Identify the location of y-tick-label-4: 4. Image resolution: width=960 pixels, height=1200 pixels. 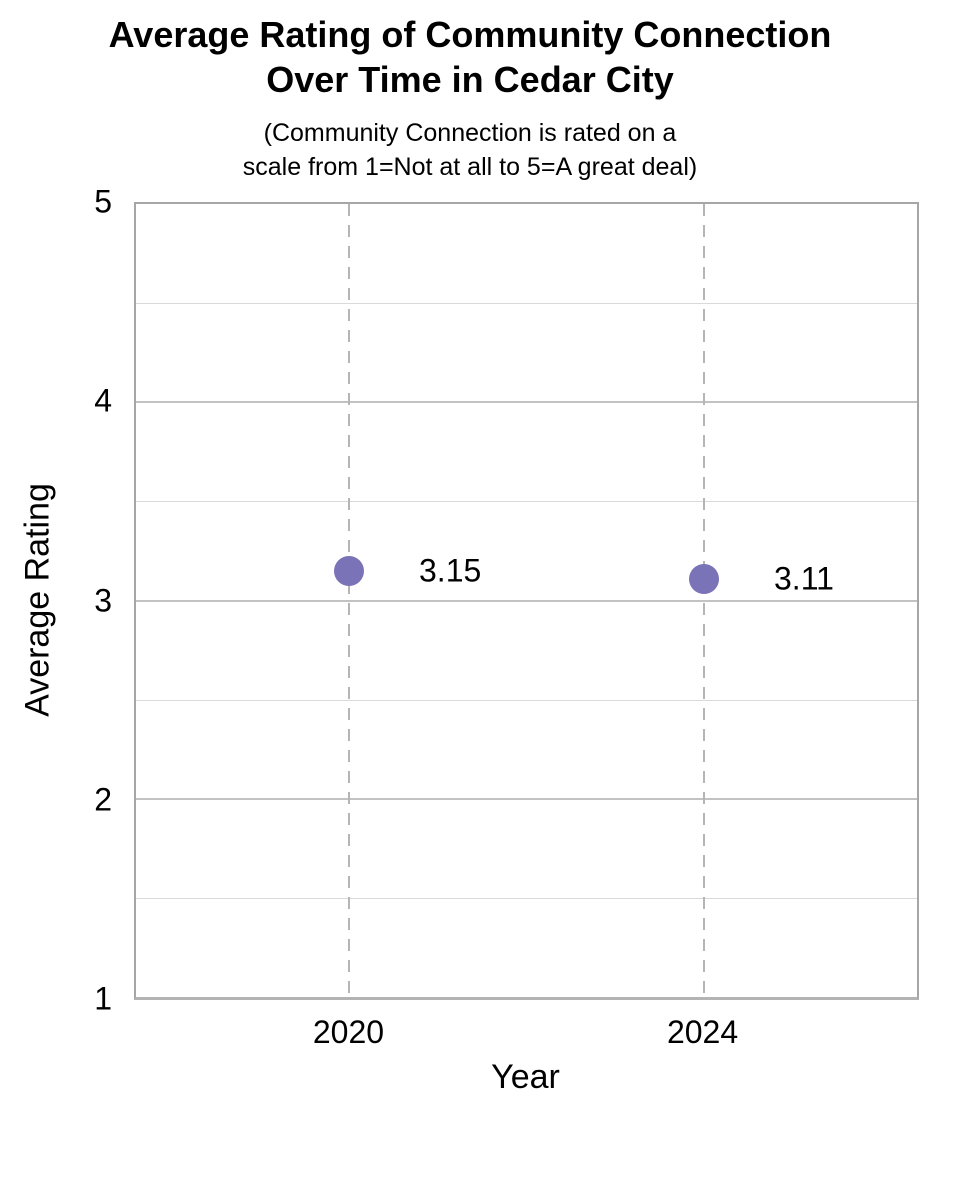
(103, 400).